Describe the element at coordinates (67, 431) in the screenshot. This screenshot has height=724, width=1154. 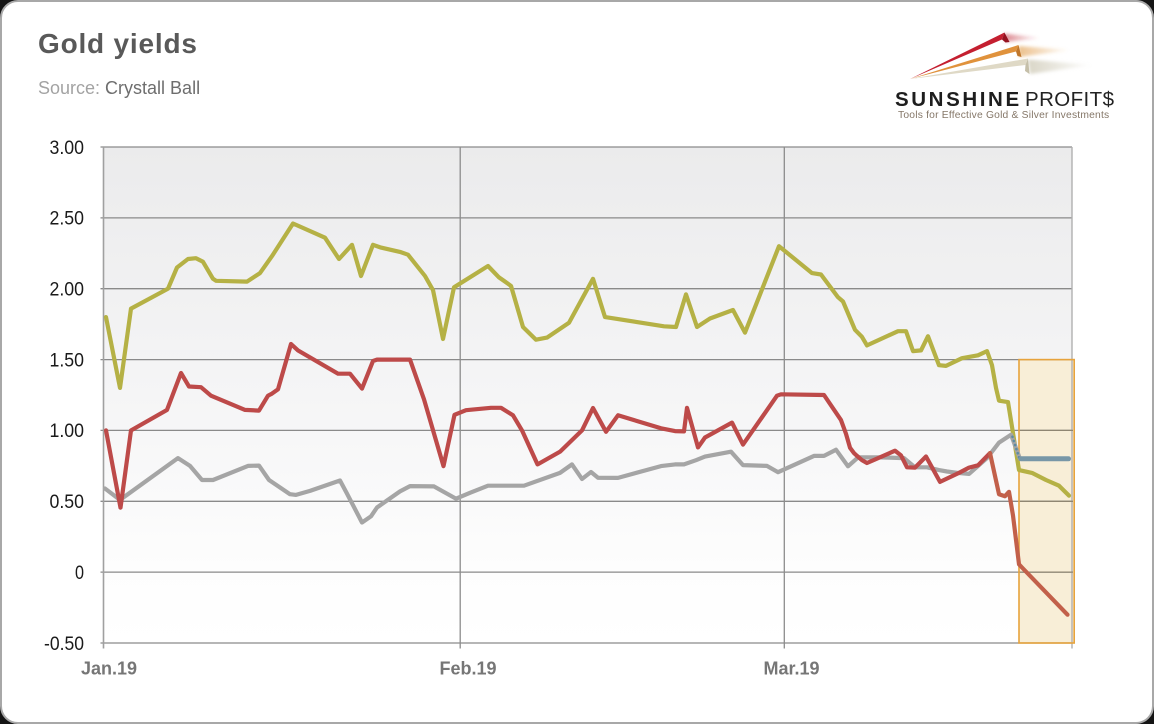
I see `svg-text: 1.00` at that location.